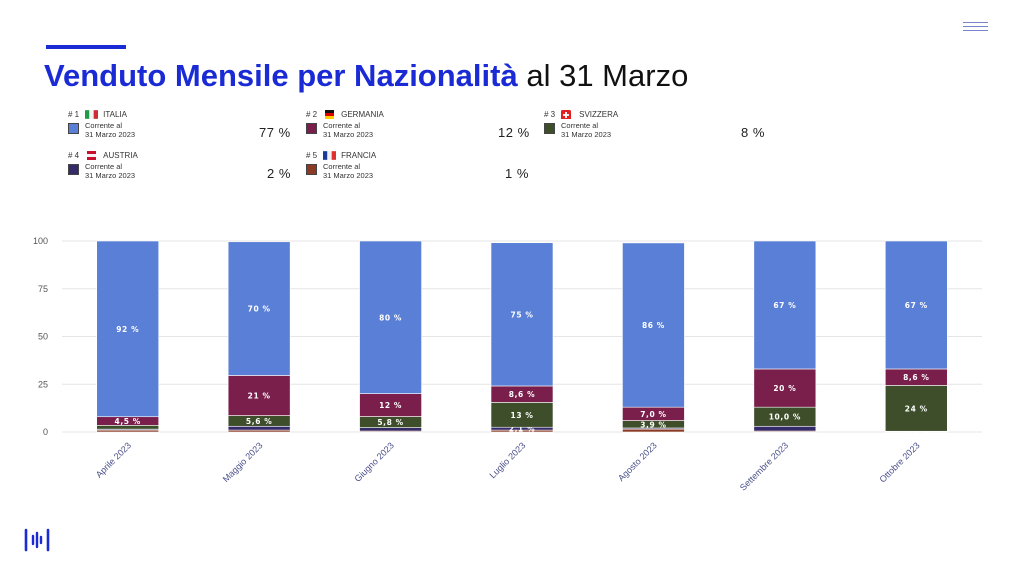  What do you see at coordinates (664, 130) in the screenshot?
I see `legend-item-svizzera: # 3 SVIZZERA Corrente al 31 Marzo 2023 8 %` at bounding box center [664, 130].